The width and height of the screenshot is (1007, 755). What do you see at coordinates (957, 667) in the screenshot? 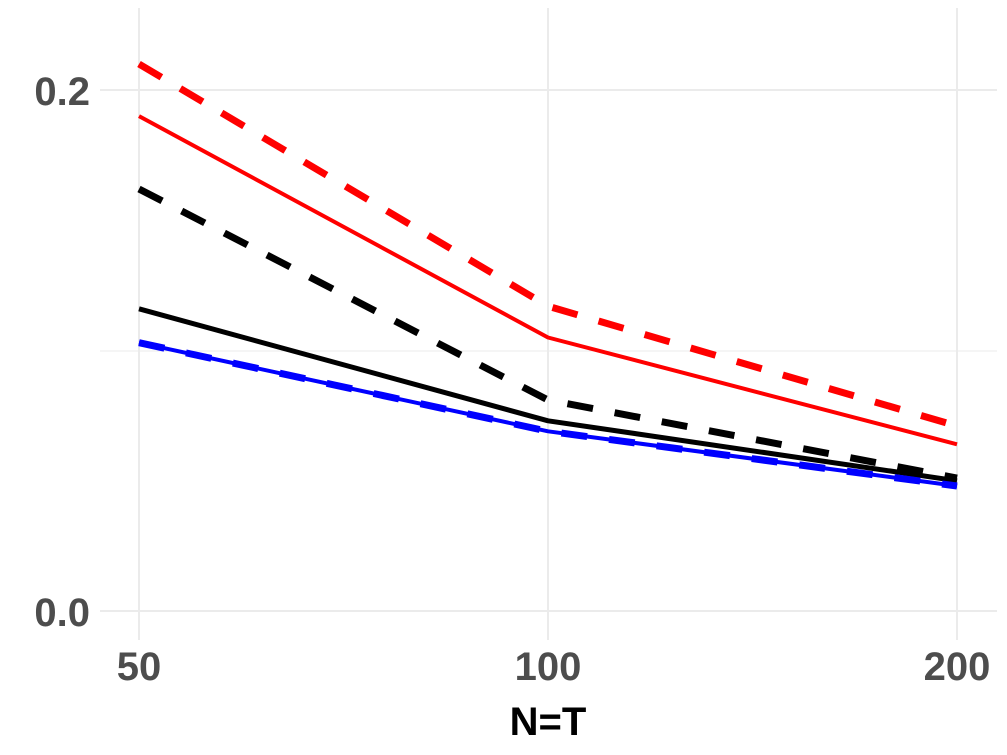
I see `x-tick-label: 200` at bounding box center [957, 667].